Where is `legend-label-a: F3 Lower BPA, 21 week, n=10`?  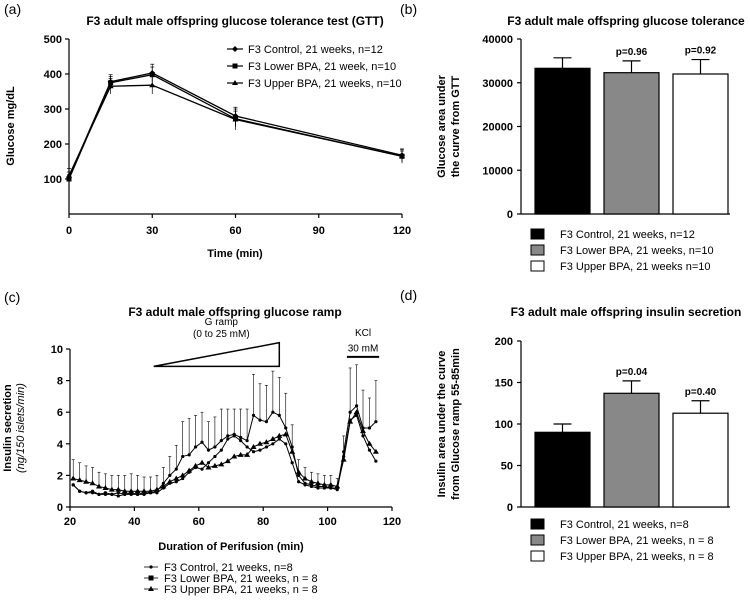 legend-label-a: F3 Lower BPA, 21 week, n=10 is located at coordinates (322, 67).